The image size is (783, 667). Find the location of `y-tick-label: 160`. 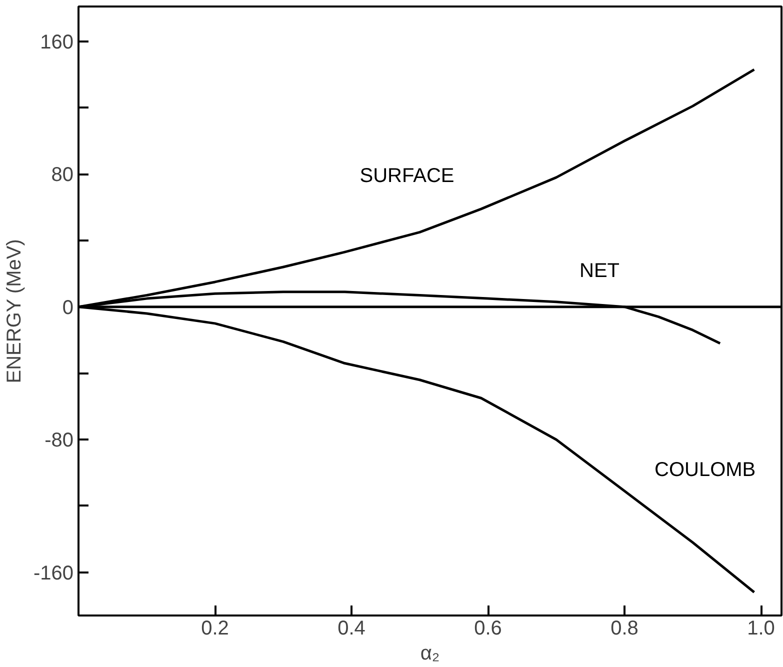

y-tick-label: 160 is located at coordinates (57, 42).